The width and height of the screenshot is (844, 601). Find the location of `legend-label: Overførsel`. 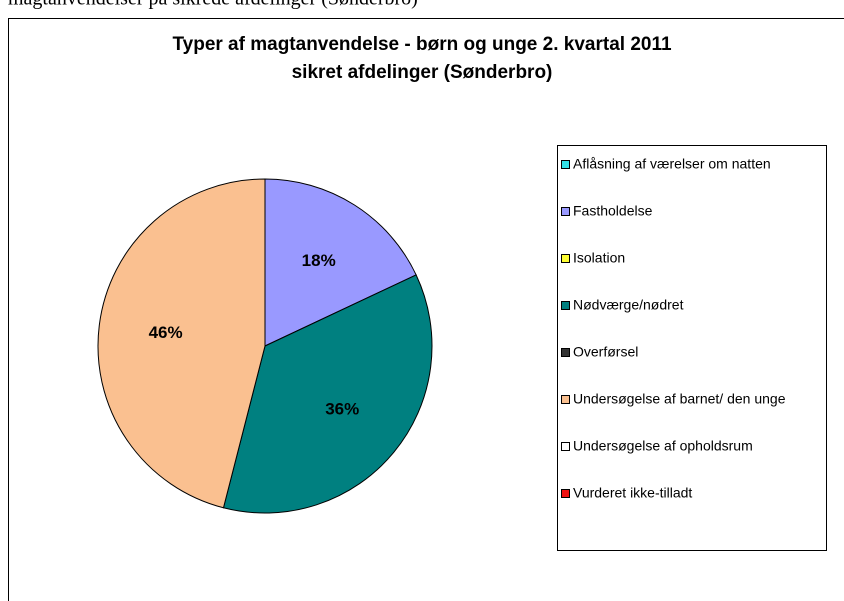

legend-label: Overførsel is located at coordinates (605, 352).